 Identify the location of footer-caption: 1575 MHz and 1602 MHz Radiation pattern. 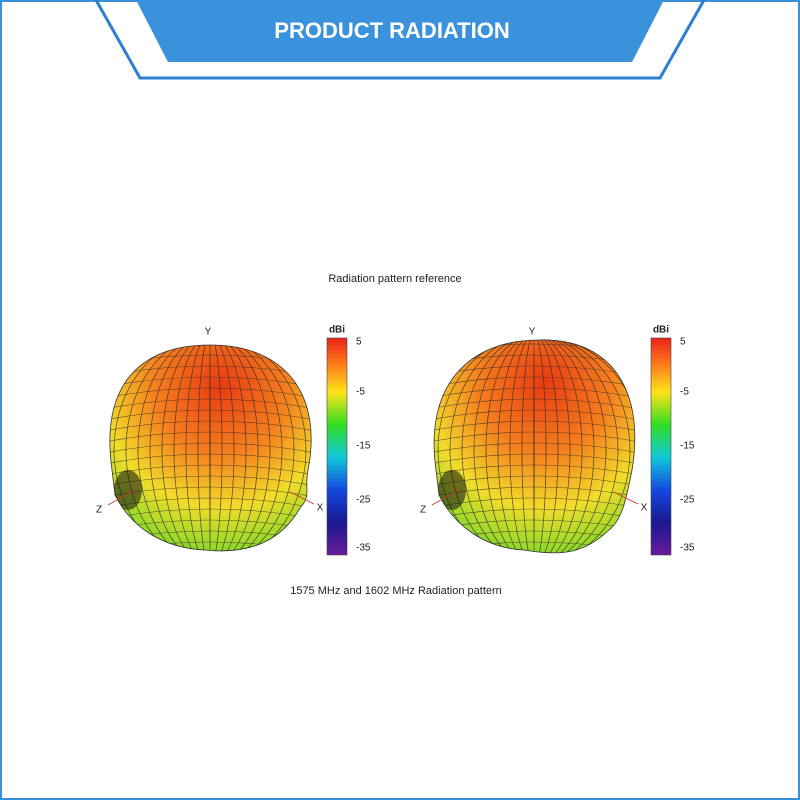
(396, 591).